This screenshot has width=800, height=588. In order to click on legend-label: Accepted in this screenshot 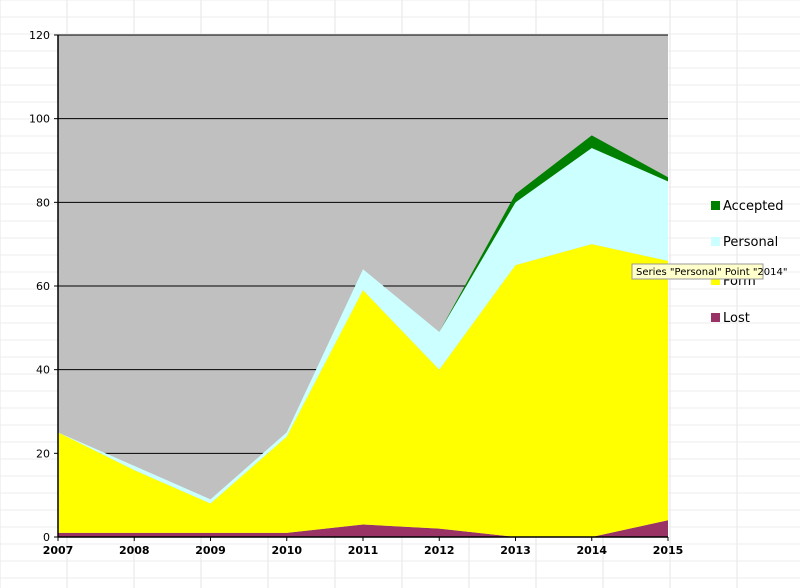, I will do `click(753, 206)`.